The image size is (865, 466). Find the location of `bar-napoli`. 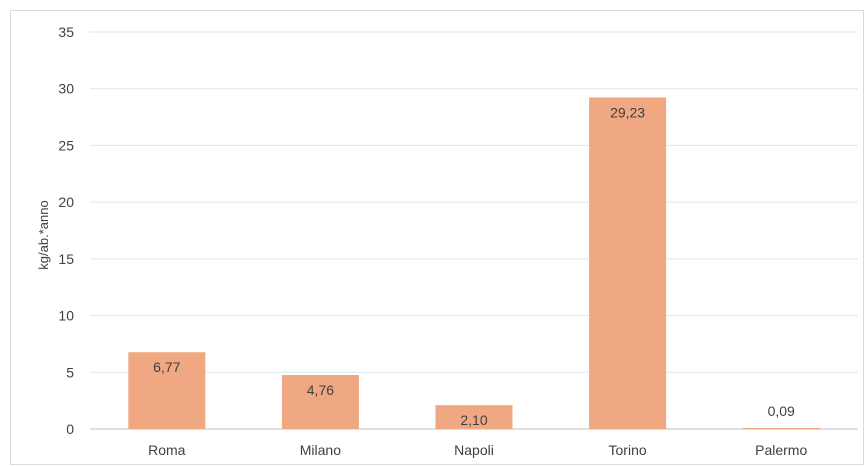

bar-napoli is located at coordinates (474, 417).